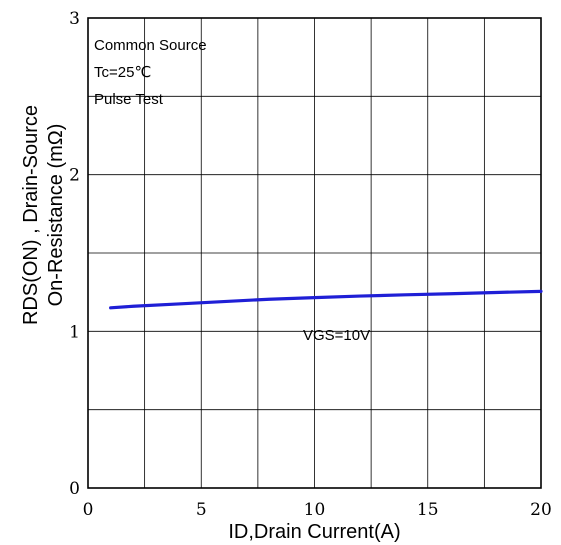  What do you see at coordinates (314, 532) in the screenshot?
I see `x-axis-title: ID,Drain Current(A)` at bounding box center [314, 532].